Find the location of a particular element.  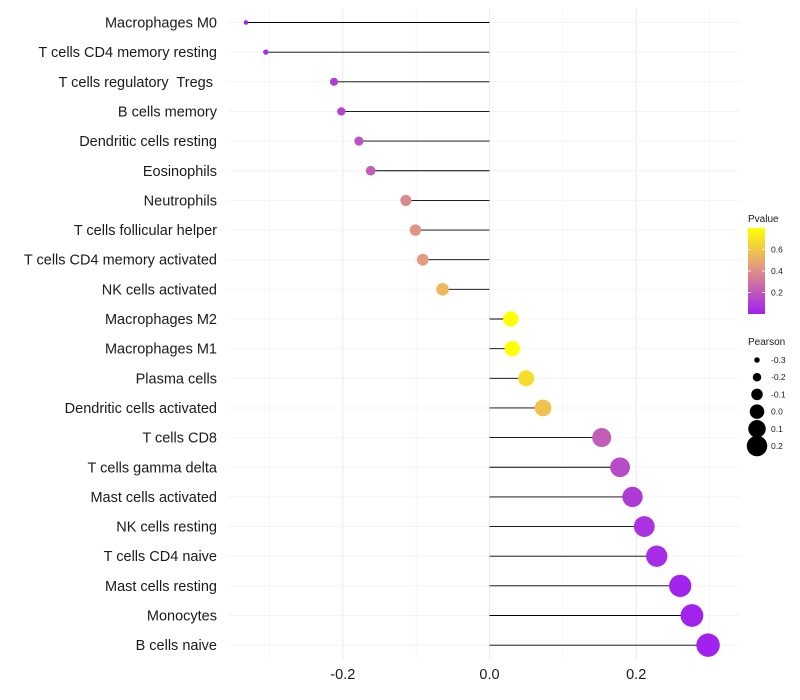

category-label: NK cells activated is located at coordinates (159, 290).